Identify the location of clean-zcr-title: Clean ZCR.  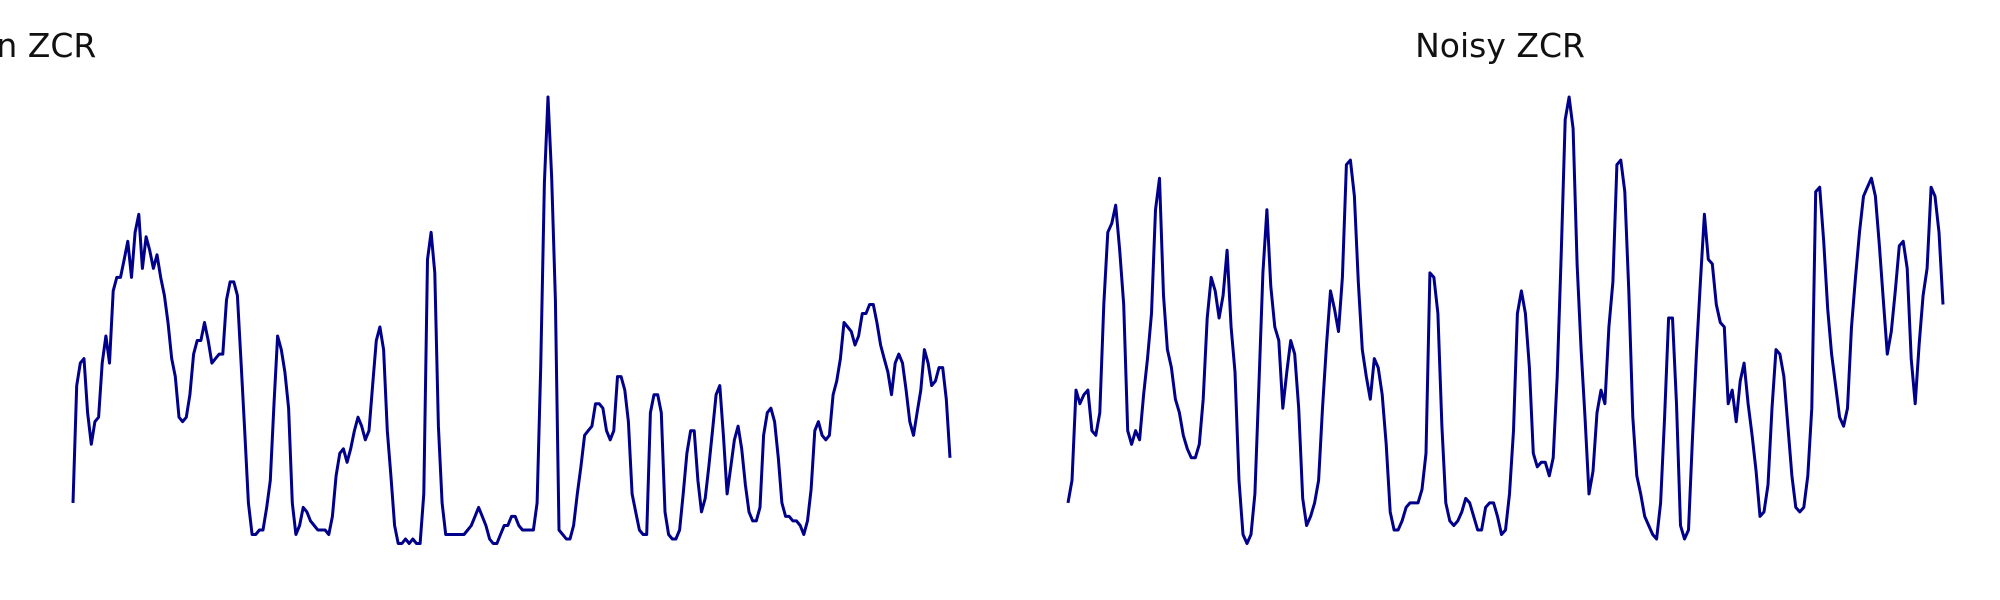
(48, 45).